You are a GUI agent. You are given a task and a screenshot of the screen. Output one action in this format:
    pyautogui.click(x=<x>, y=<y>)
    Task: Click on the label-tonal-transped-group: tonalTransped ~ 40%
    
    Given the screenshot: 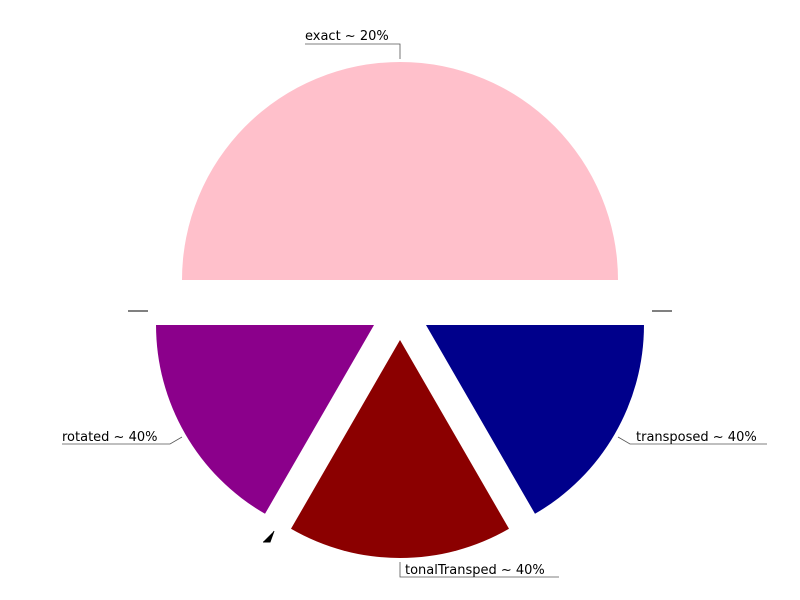 What is the action you would take?
    pyautogui.click(x=479, y=570)
    